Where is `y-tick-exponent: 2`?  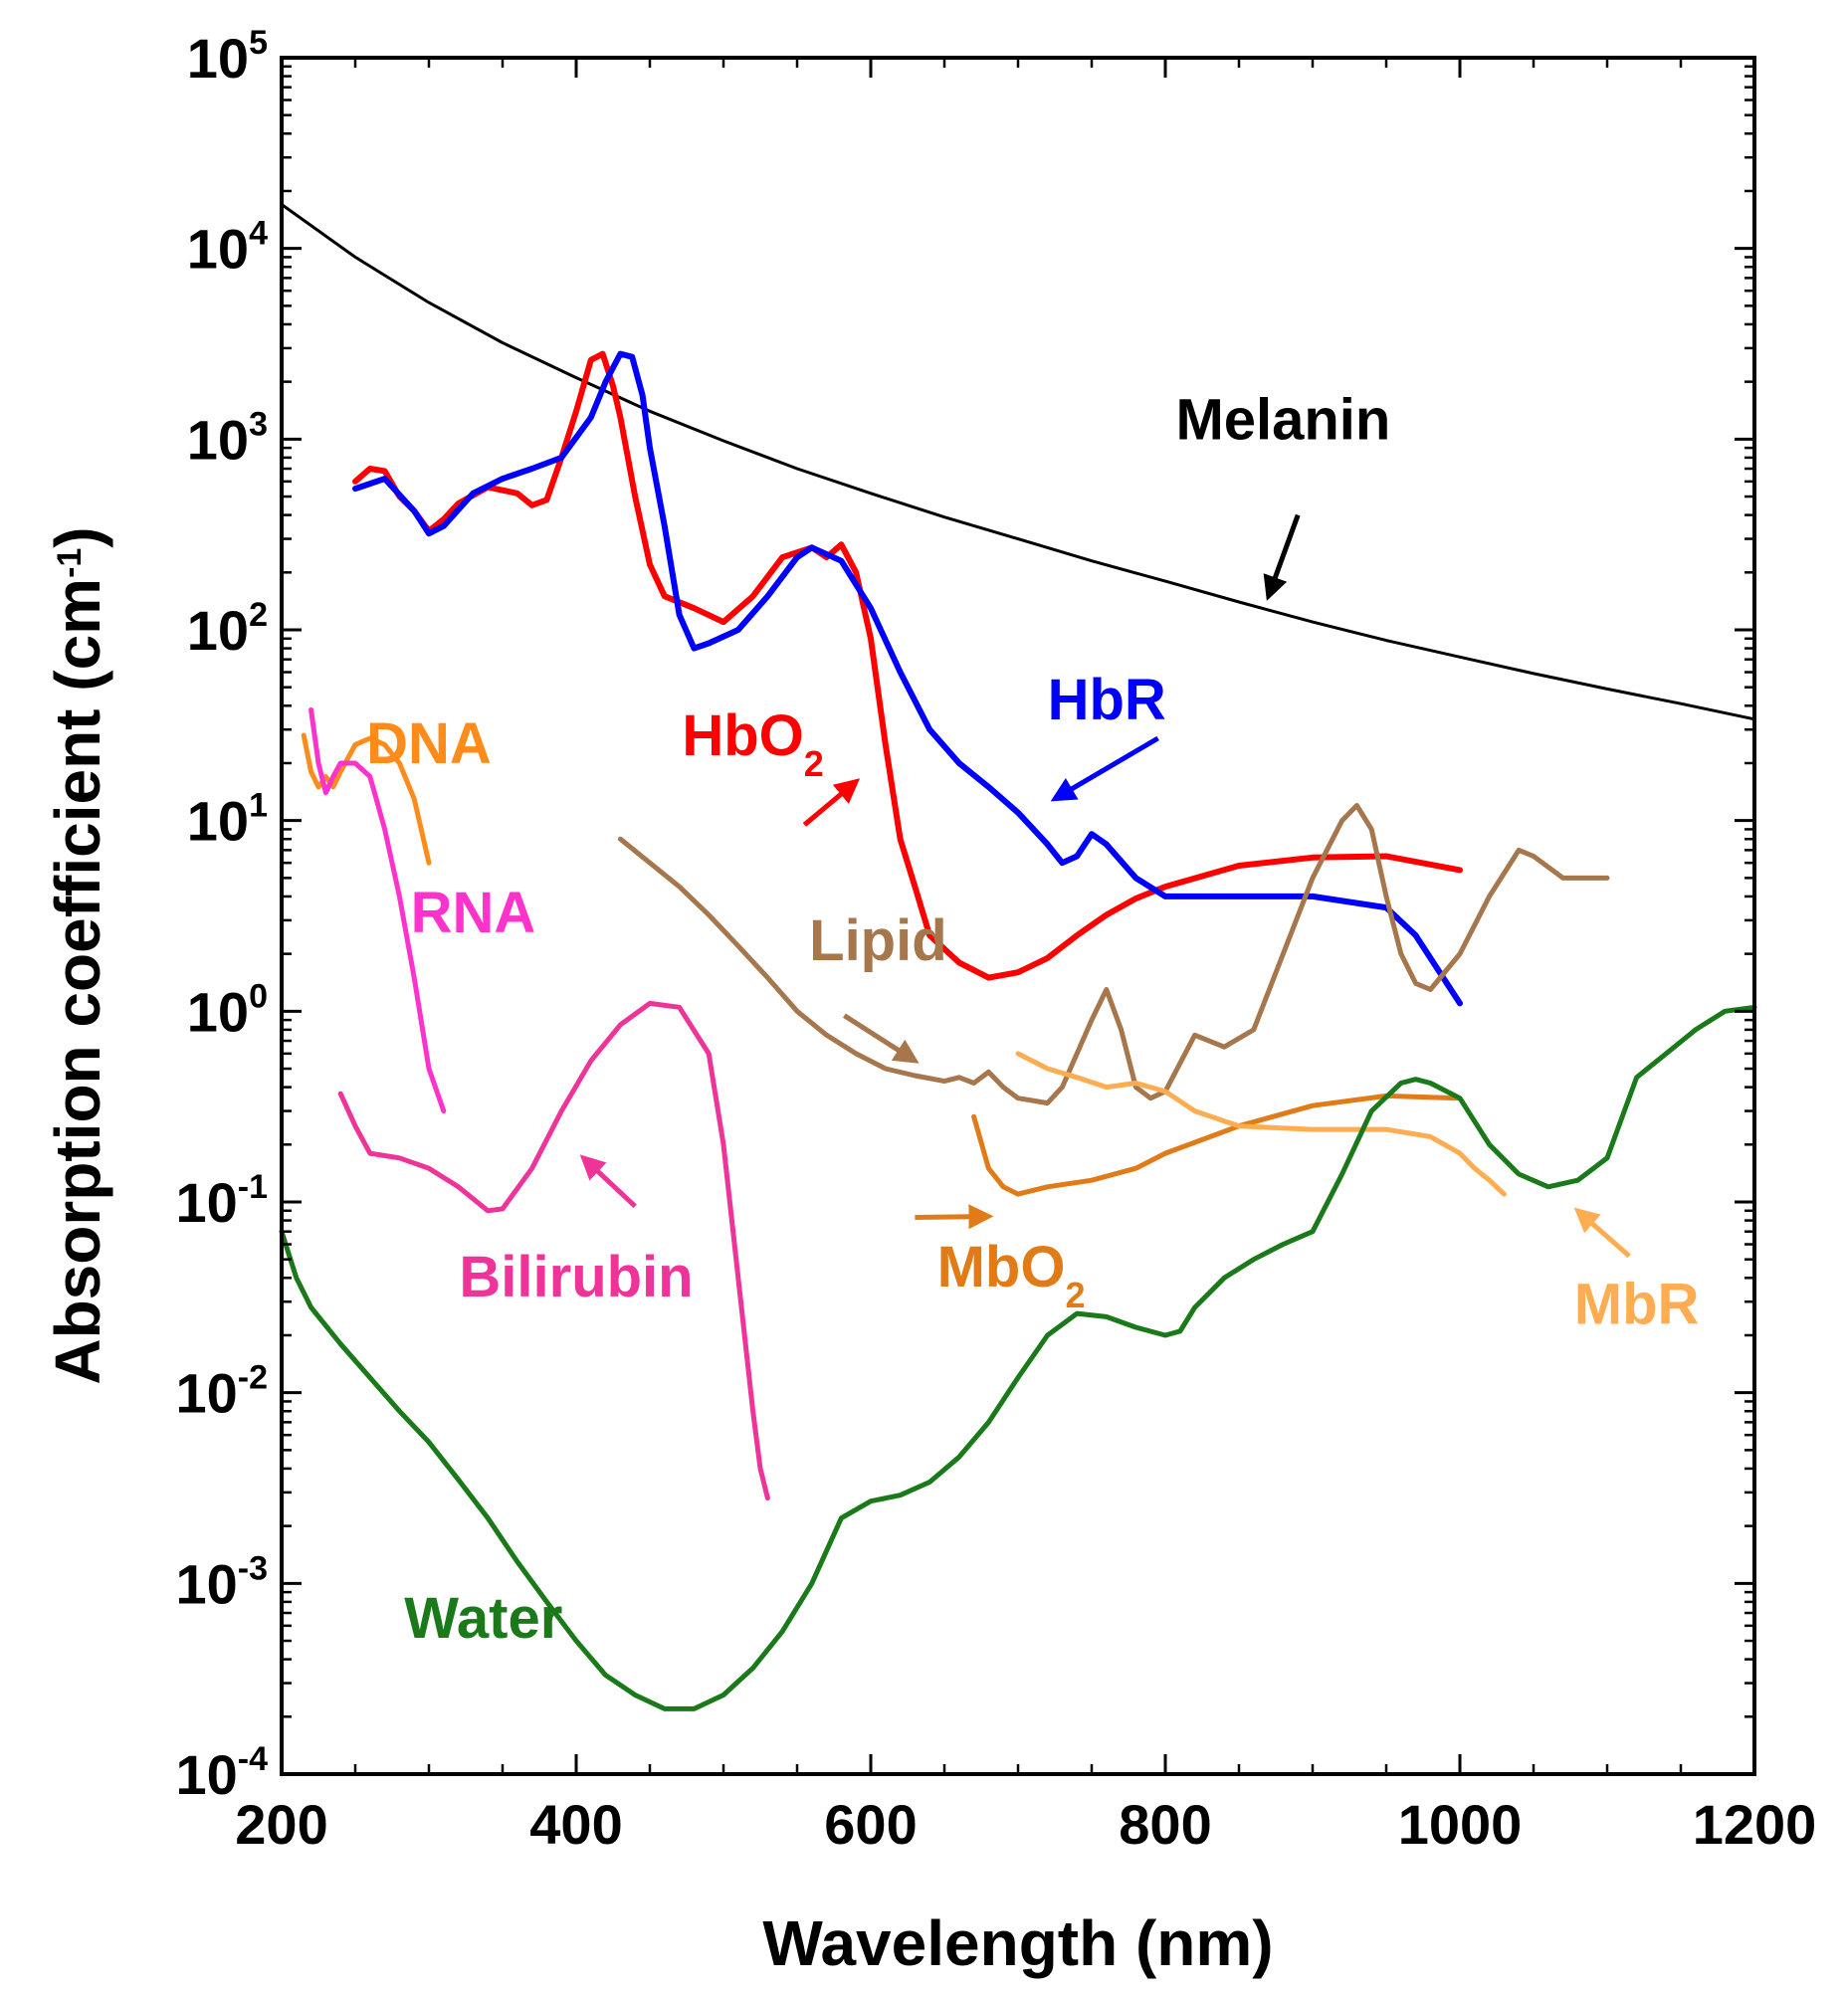 y-tick-exponent: 2 is located at coordinates (258, 615).